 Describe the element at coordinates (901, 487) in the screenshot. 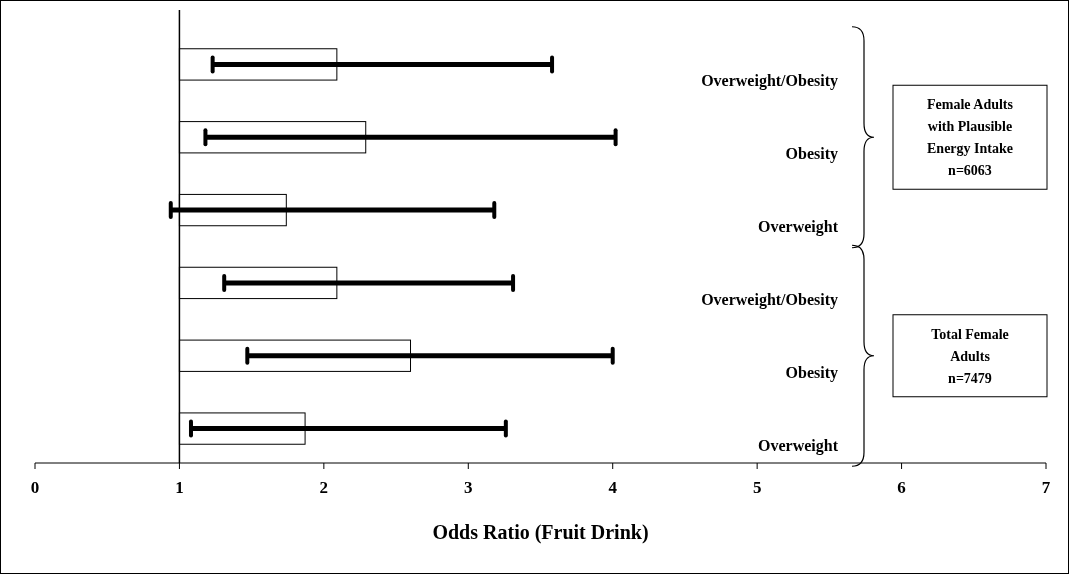

I see `x-tick-label: 6` at that location.